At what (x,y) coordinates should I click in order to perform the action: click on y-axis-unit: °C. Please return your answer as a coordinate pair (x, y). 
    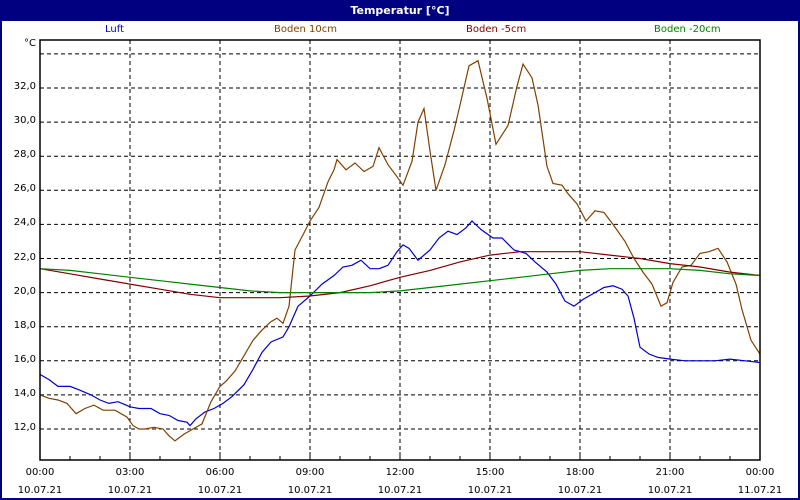
    Looking at the image, I should click on (30, 43).